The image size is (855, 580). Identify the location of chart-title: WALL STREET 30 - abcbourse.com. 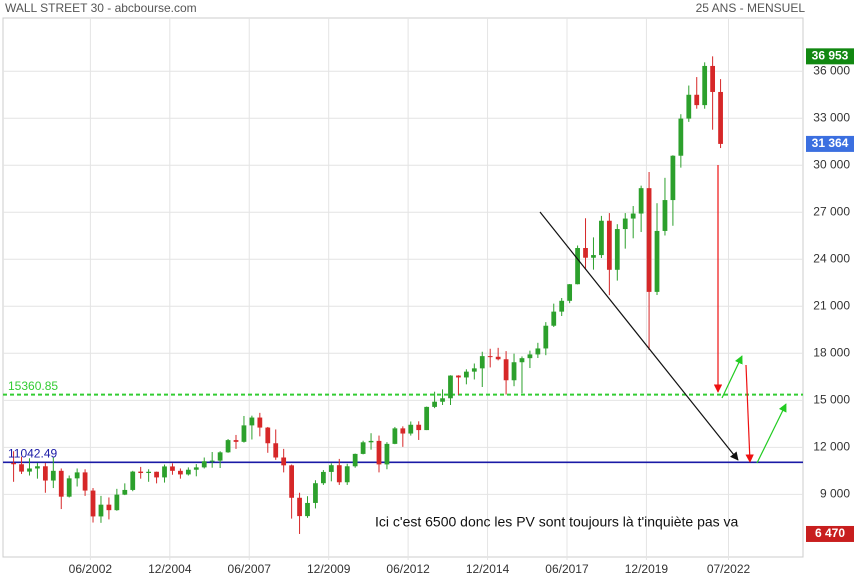
(101, 8).